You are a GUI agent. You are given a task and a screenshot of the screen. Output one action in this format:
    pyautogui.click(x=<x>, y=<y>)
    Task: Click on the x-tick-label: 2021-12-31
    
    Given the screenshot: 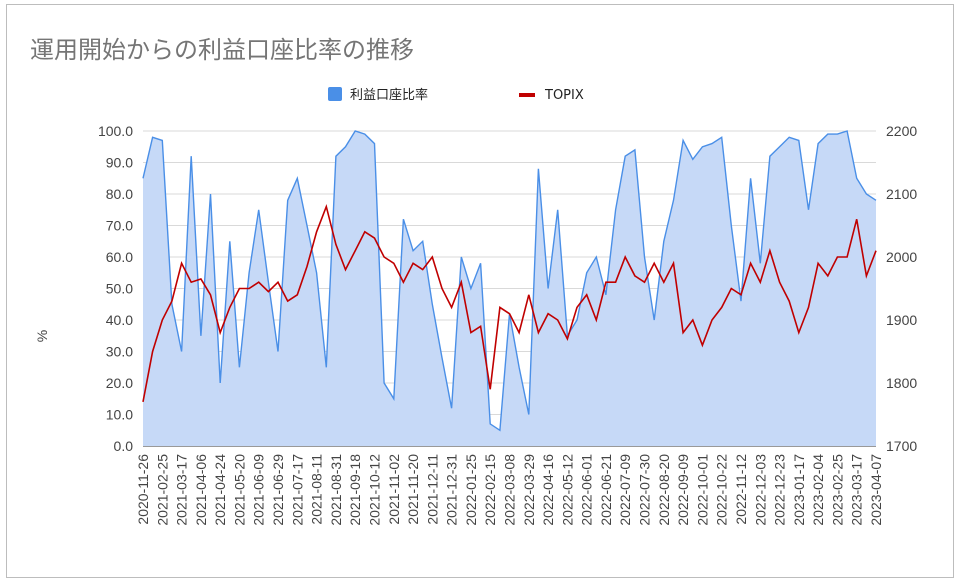 What is the action you would take?
    pyautogui.click(x=452, y=490)
    